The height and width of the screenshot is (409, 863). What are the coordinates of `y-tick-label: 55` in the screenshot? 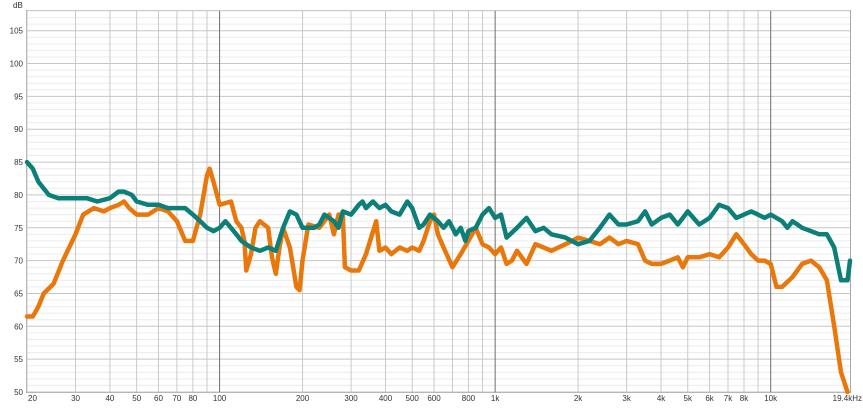 It's located at (18, 359).